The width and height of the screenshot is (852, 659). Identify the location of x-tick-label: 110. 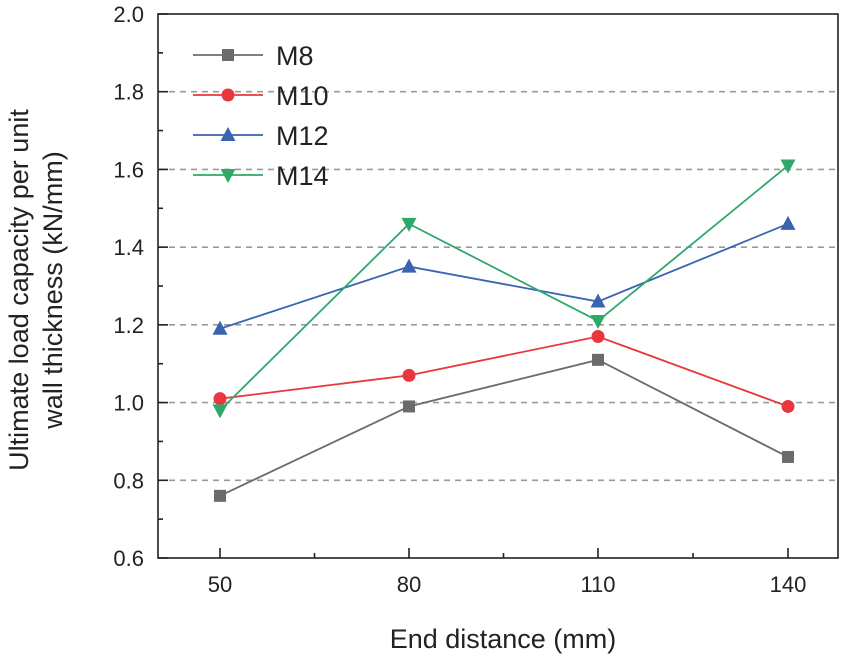
(597, 584).